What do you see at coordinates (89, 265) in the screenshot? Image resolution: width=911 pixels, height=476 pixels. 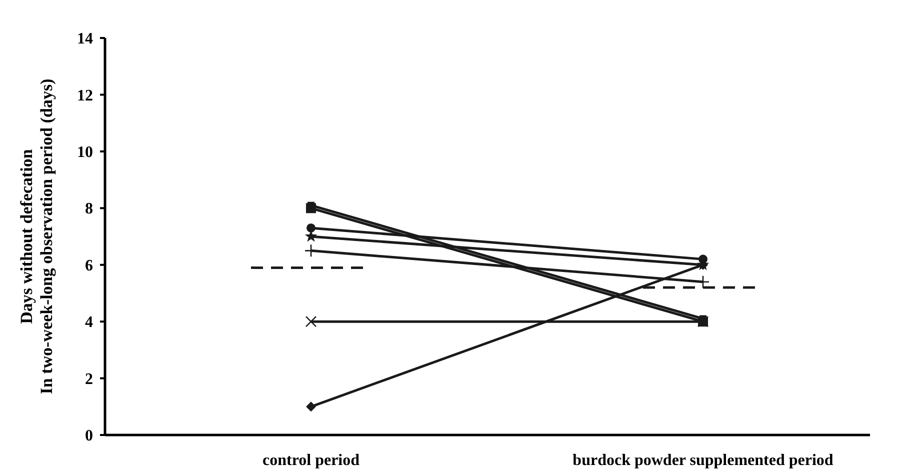 I see `y-tick-label: 6` at bounding box center [89, 265].